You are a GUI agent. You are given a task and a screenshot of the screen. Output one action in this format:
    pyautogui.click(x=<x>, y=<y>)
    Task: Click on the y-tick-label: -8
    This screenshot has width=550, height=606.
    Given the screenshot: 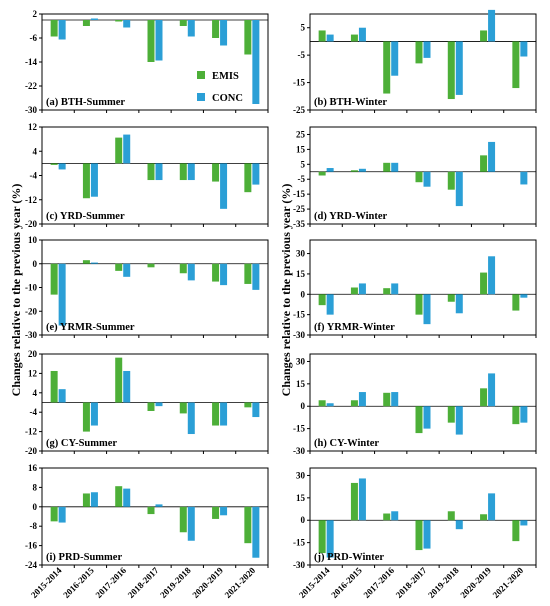 What is the action you would take?
    pyautogui.click(x=34, y=526)
    